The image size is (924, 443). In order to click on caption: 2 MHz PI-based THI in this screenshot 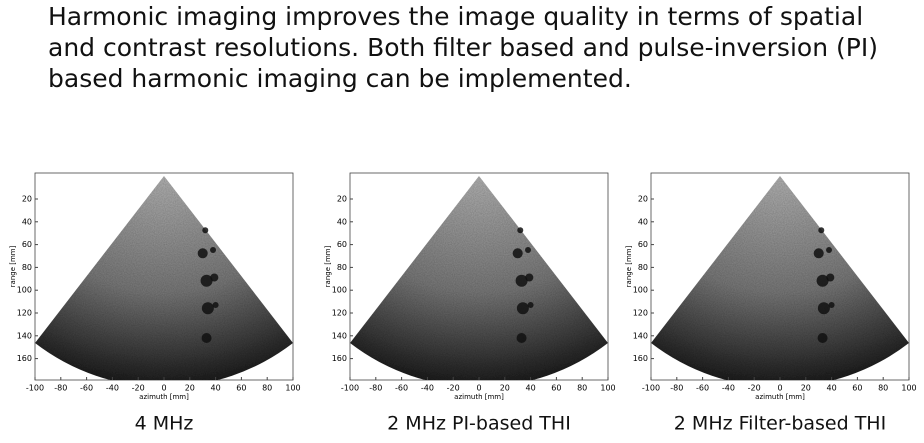, I will do `click(479, 424)`.